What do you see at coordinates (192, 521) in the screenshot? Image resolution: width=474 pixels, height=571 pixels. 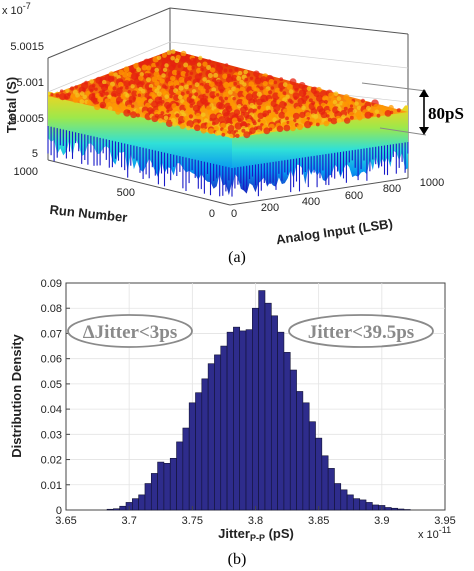 I see `x-tick-label: 3.75` at bounding box center [192, 521].